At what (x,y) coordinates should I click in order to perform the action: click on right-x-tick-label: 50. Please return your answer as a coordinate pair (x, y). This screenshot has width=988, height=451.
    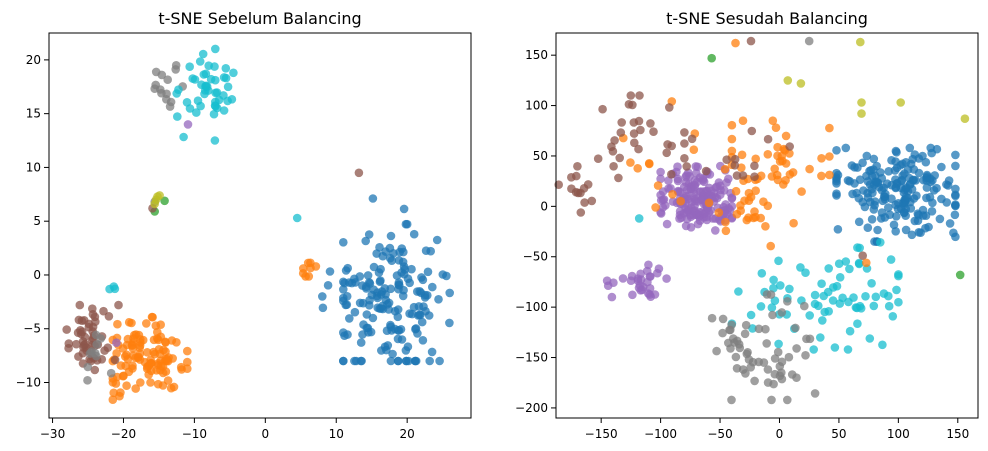
    Looking at the image, I should click on (838, 434).